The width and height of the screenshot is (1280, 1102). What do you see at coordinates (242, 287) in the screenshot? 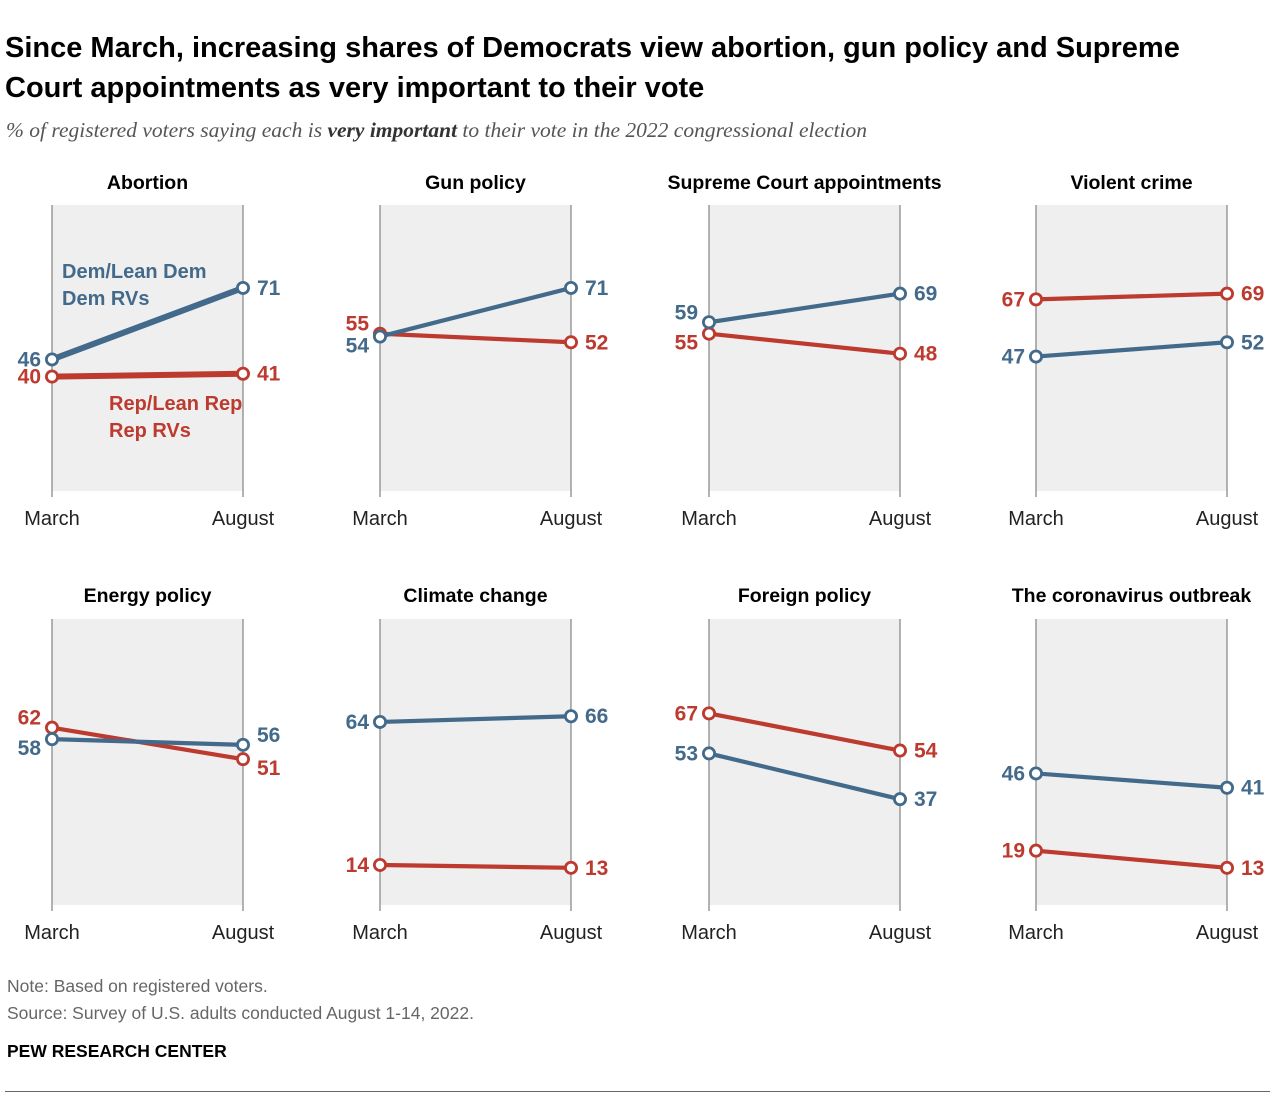
I see `dem-point-abortion-august` at bounding box center [242, 287].